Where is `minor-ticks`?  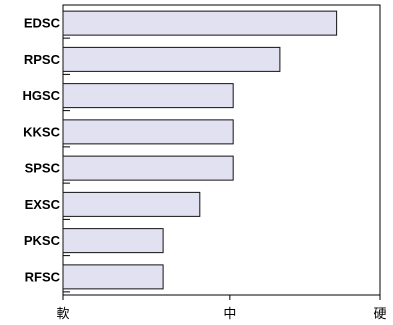 minor-ticks is located at coordinates (66, 165).